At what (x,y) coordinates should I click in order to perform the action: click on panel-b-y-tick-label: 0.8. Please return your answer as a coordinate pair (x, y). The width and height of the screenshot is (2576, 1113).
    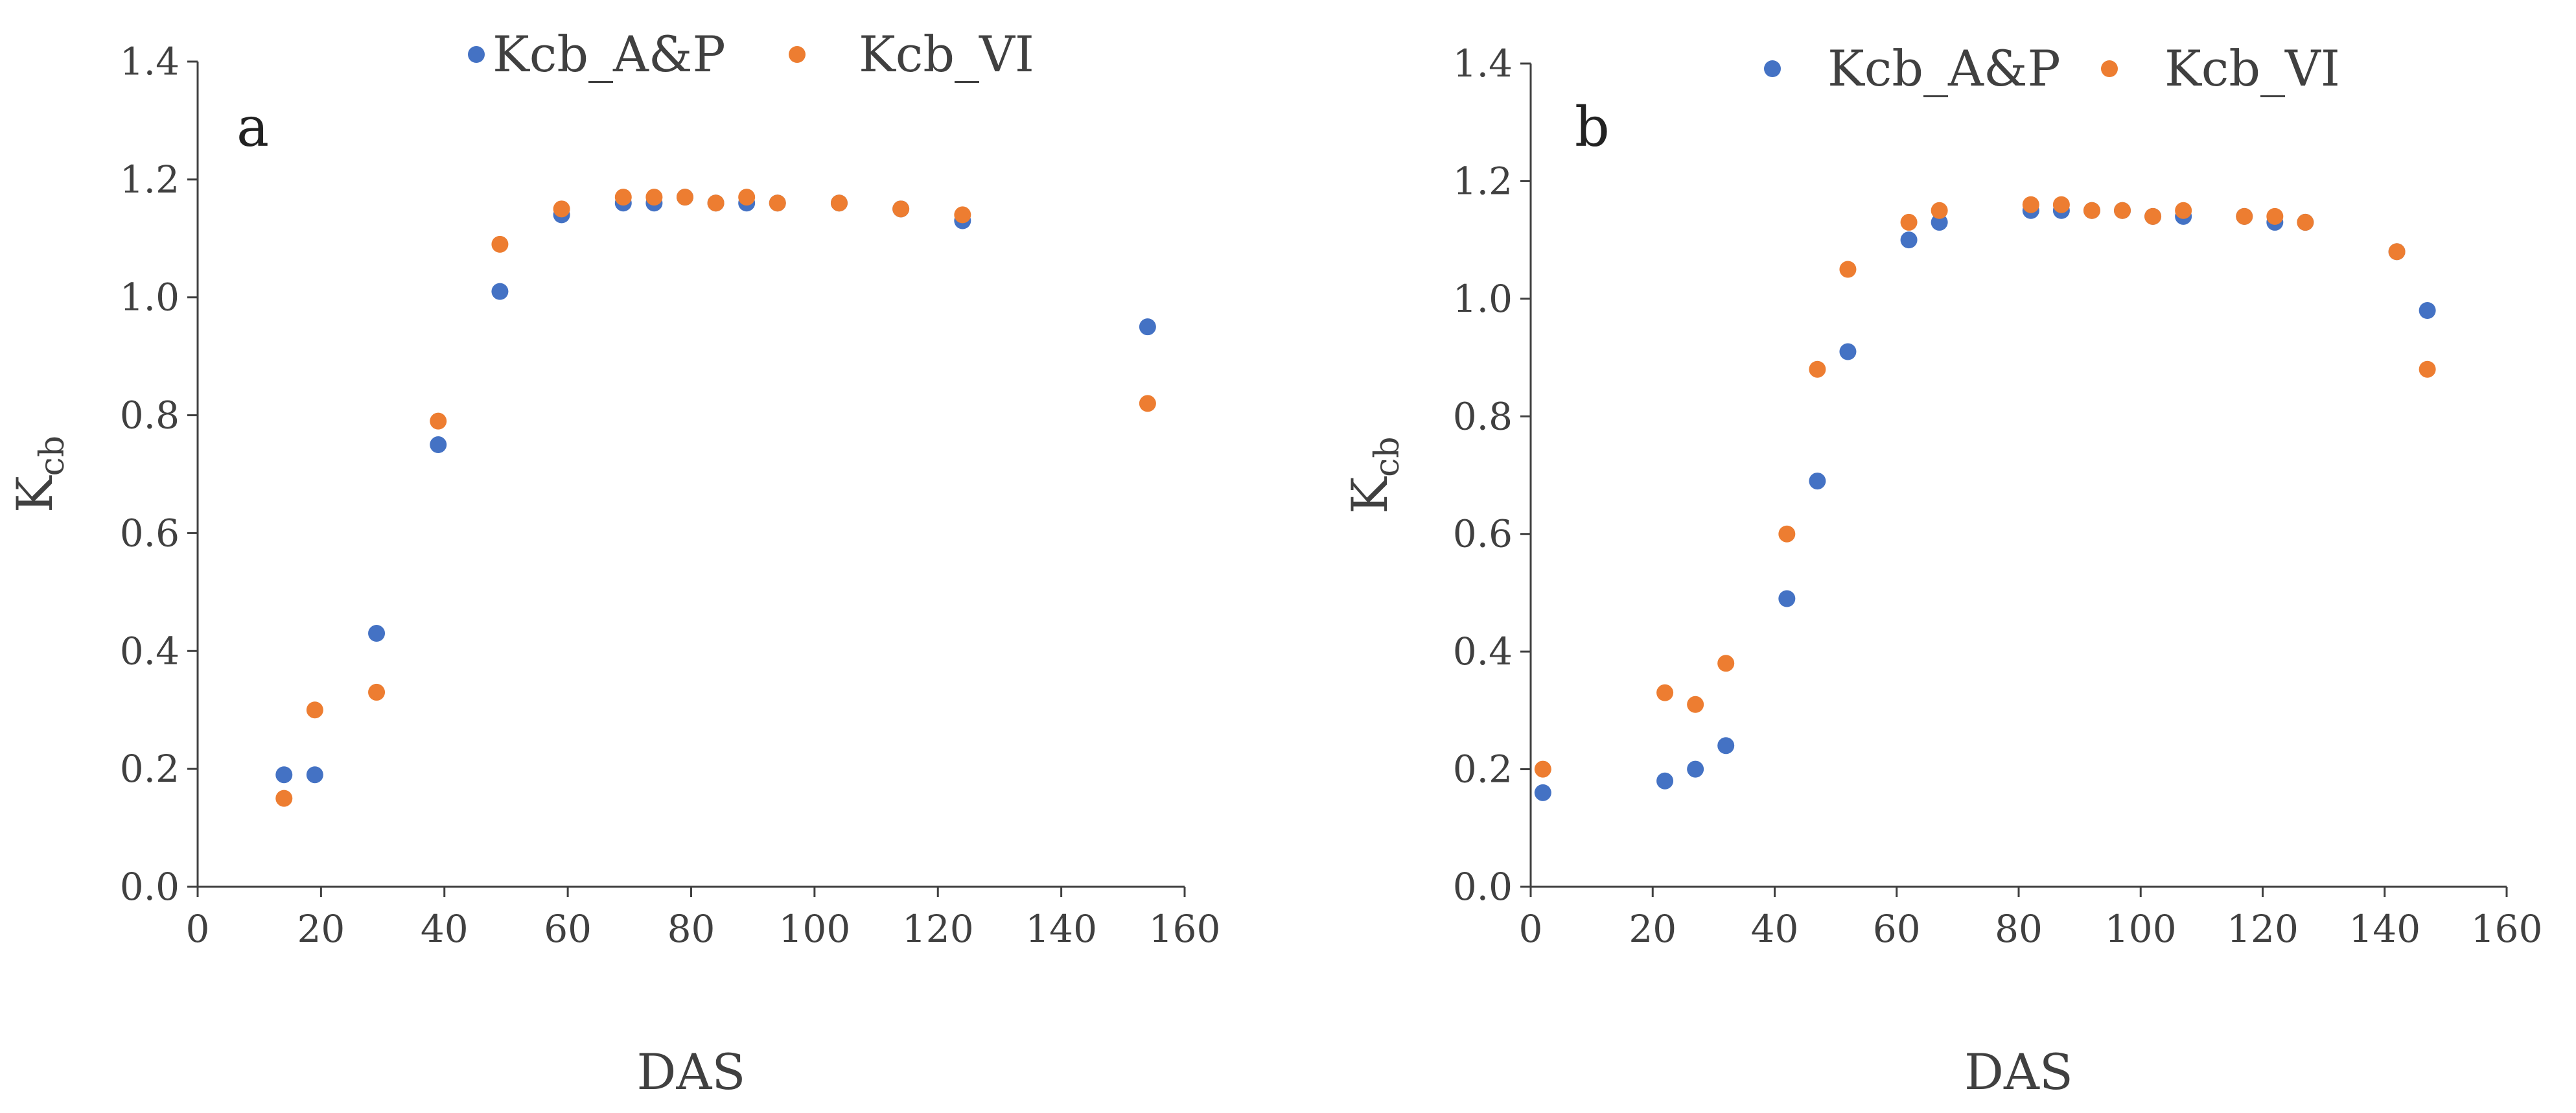
    Looking at the image, I should click on (1483, 416).